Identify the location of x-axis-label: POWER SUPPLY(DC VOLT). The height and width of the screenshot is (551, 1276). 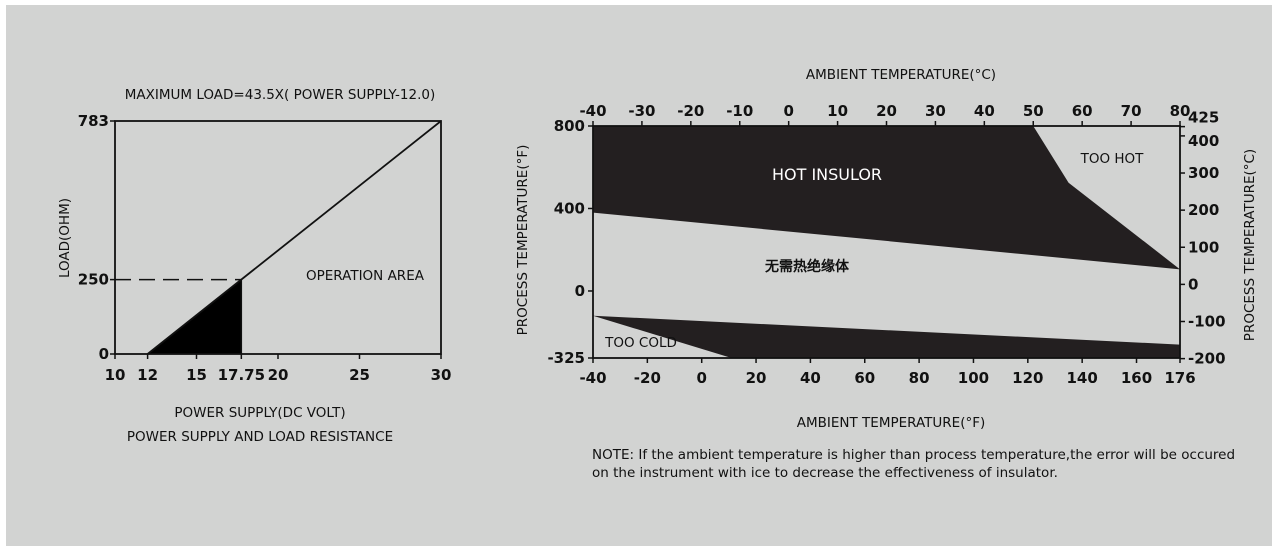
(259, 413).